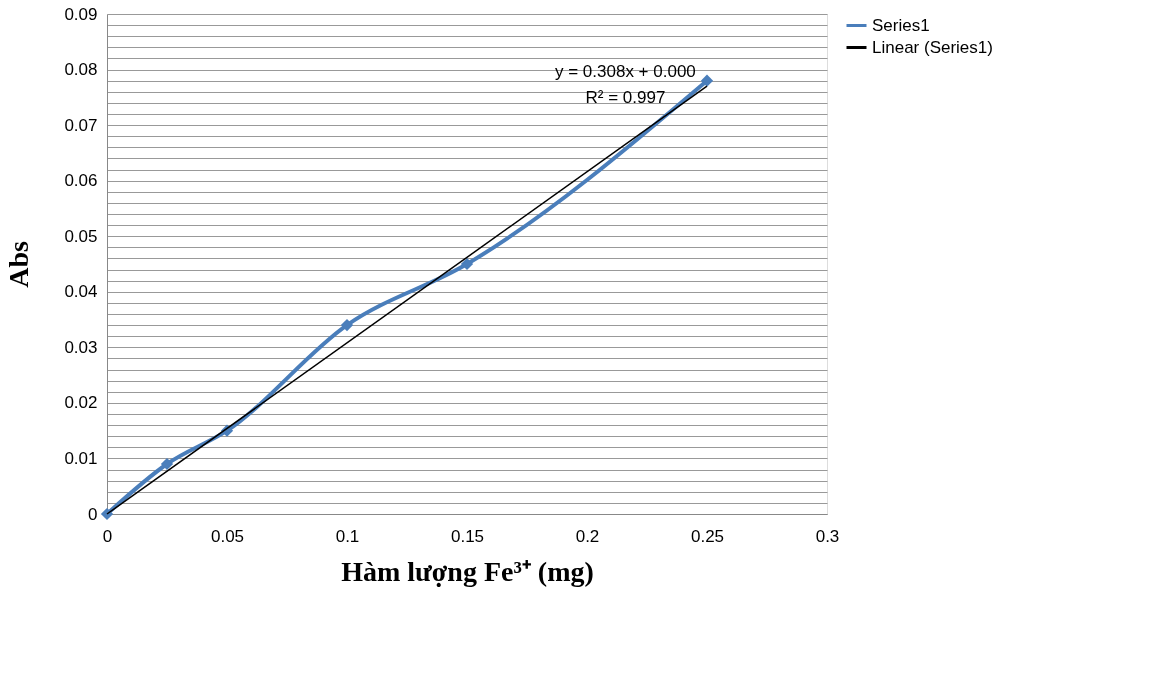  I want to click on y-axis-title: Abs, so click(19, 264).